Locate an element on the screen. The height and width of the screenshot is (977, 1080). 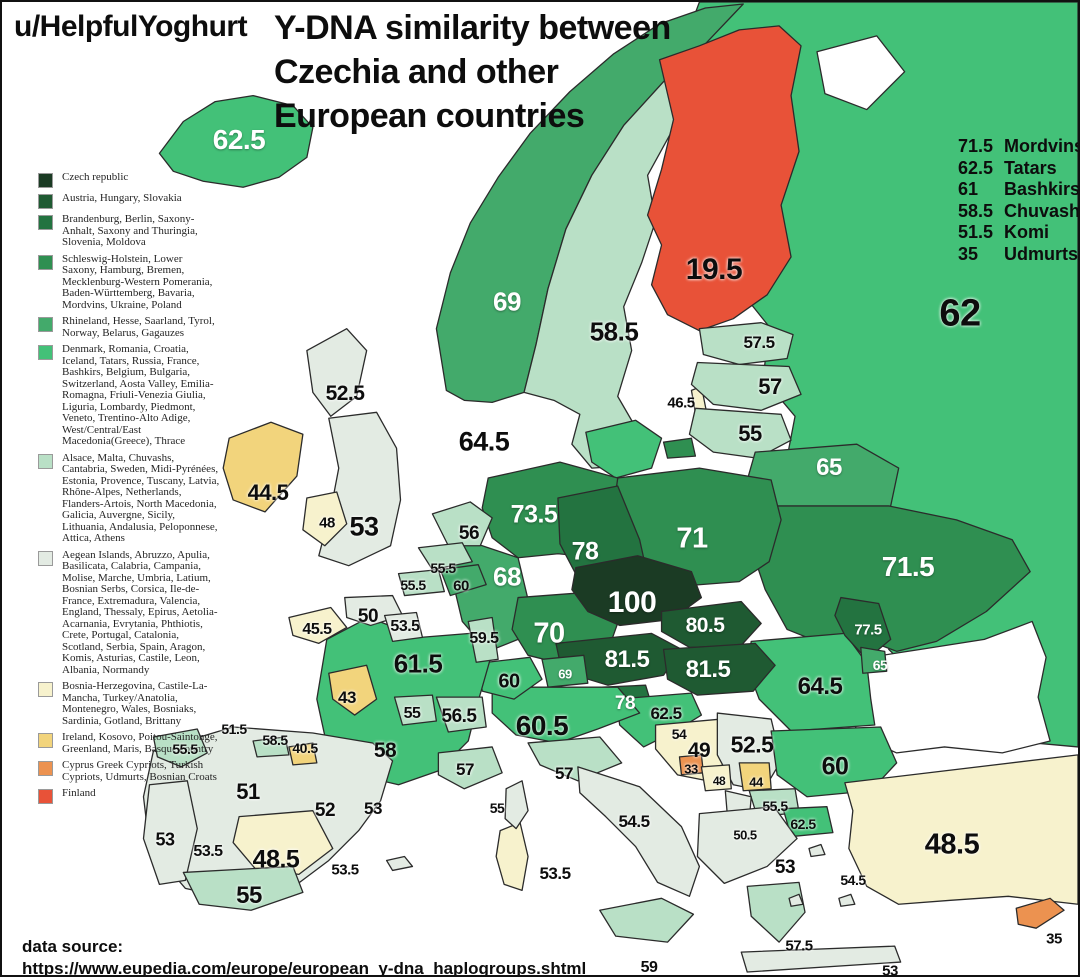
region-sicily is located at coordinates (647, 920).